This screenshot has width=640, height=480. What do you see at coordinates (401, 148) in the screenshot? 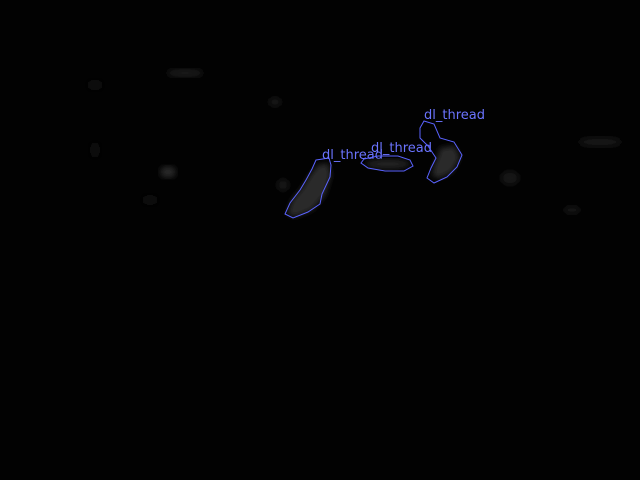
I see `thread-label-2: dl_thread` at bounding box center [401, 148].